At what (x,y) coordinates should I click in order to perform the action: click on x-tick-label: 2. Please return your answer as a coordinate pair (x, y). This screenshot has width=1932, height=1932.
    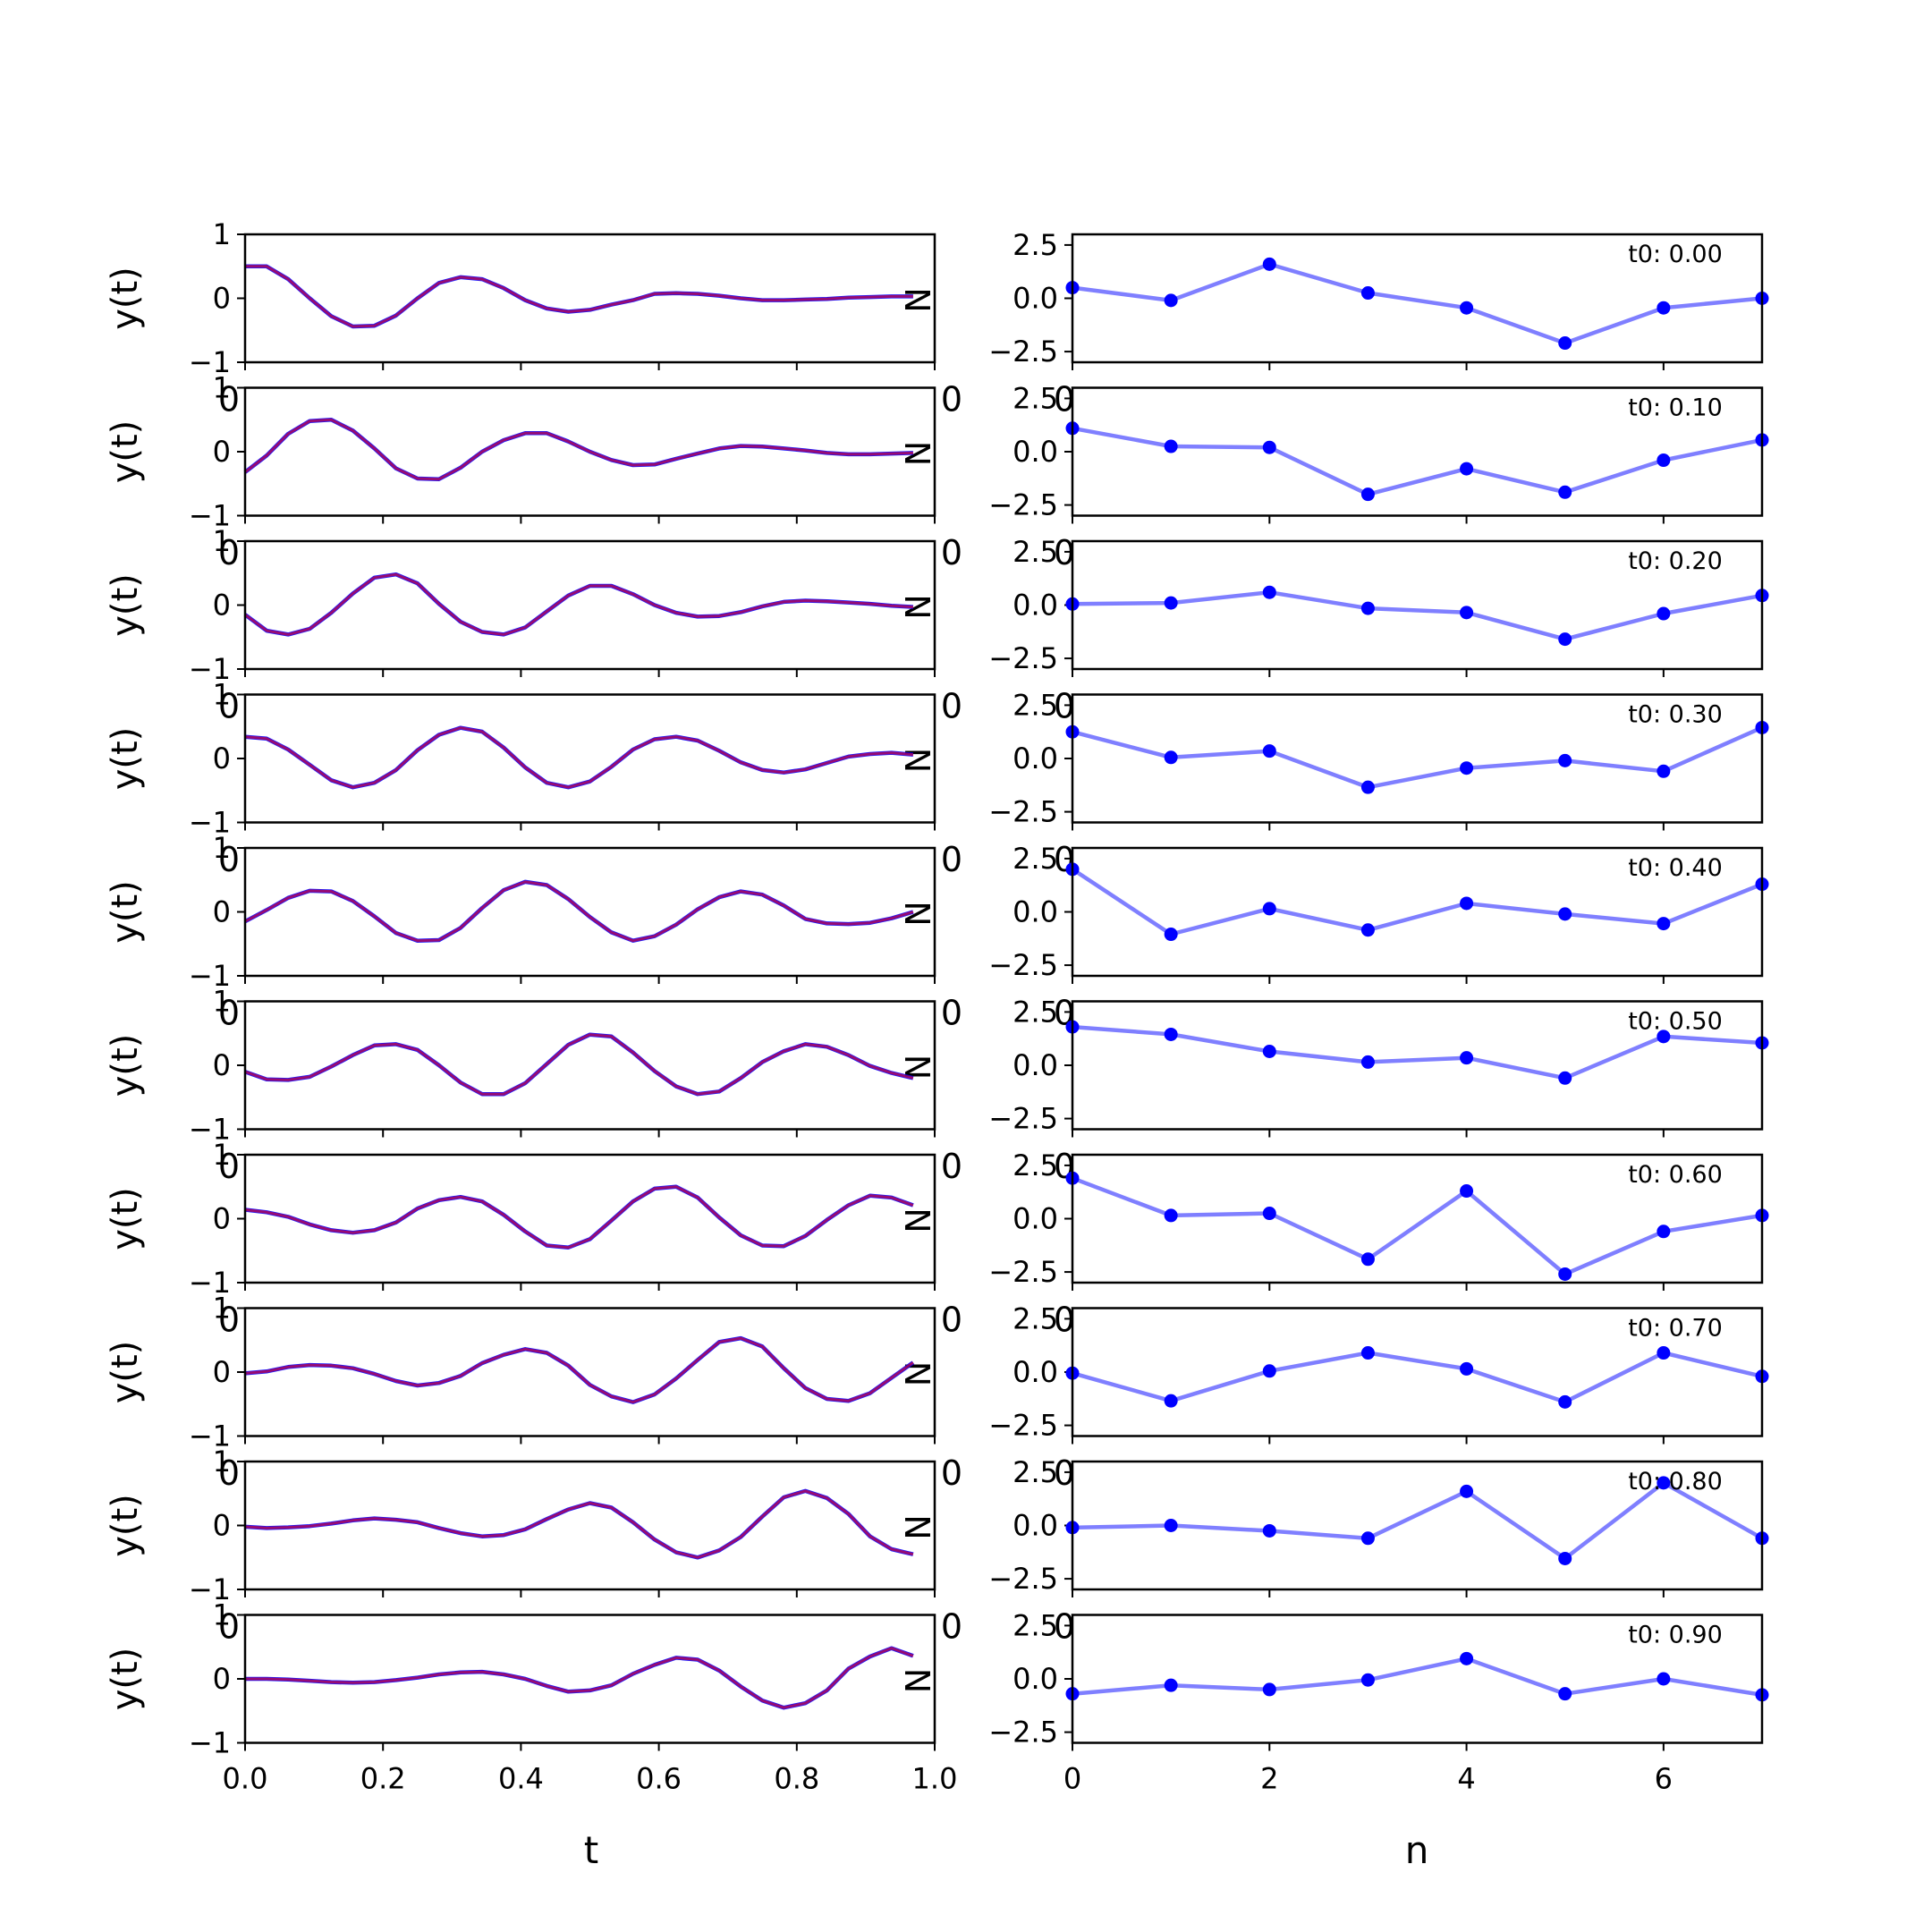
    Looking at the image, I should click on (1269, 1779).